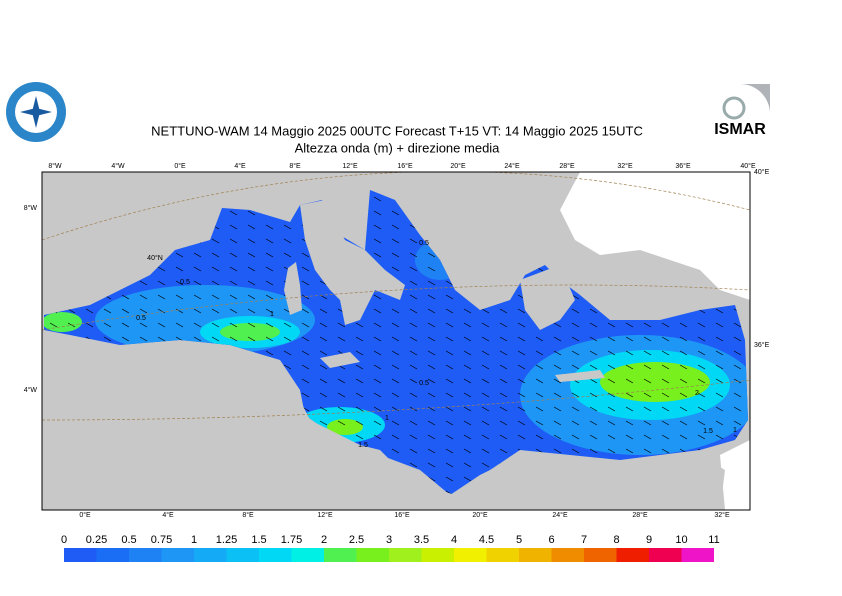  I want to click on lat-label: 40°N, so click(155, 258).